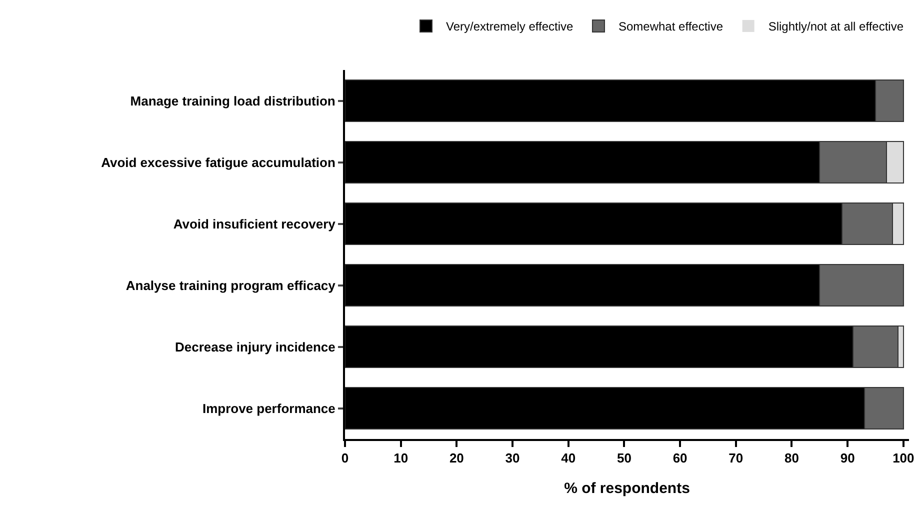 Image resolution: width=924 pixels, height=511 pixels. What do you see at coordinates (680, 458) in the screenshot?
I see `x-tick-label: 60` at bounding box center [680, 458].